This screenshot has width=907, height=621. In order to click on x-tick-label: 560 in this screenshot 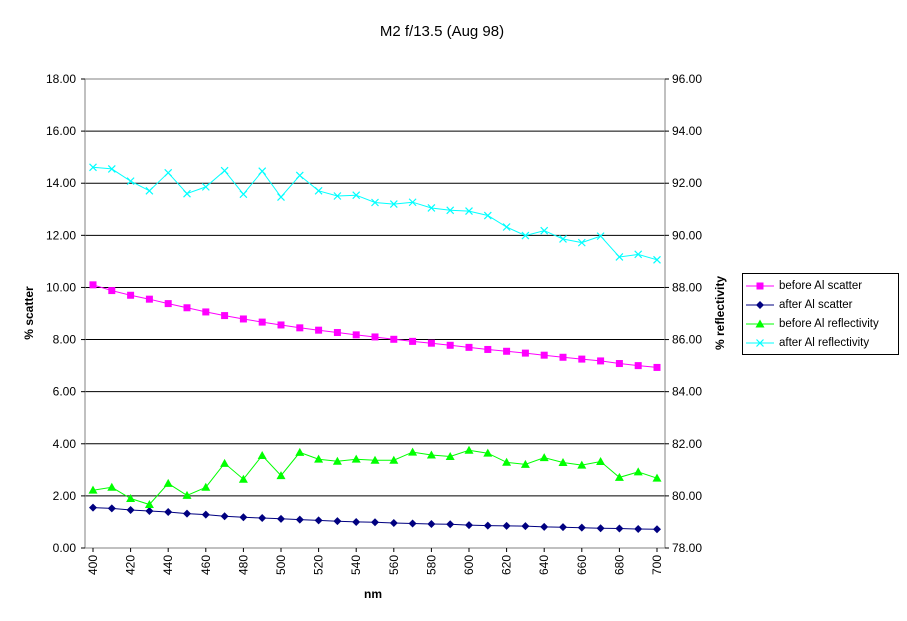, I will do `click(394, 565)`.